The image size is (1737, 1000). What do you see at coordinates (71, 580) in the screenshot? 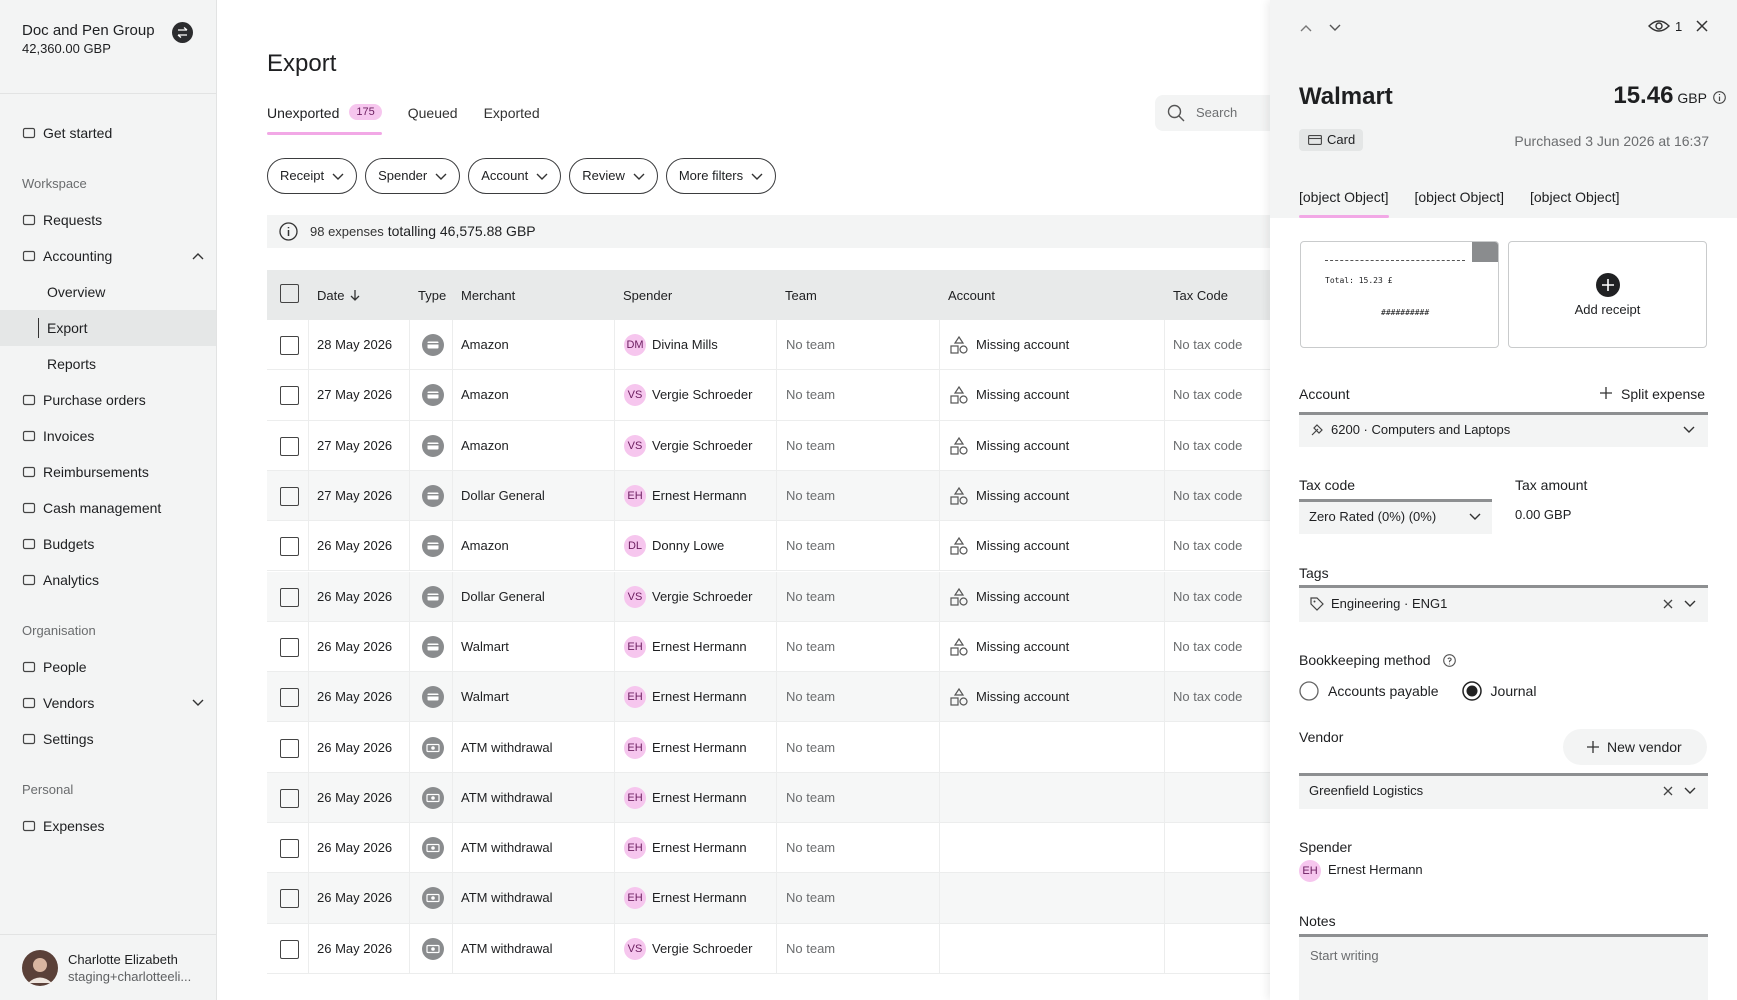
I see `nav-item: Analytics` at bounding box center [71, 580].